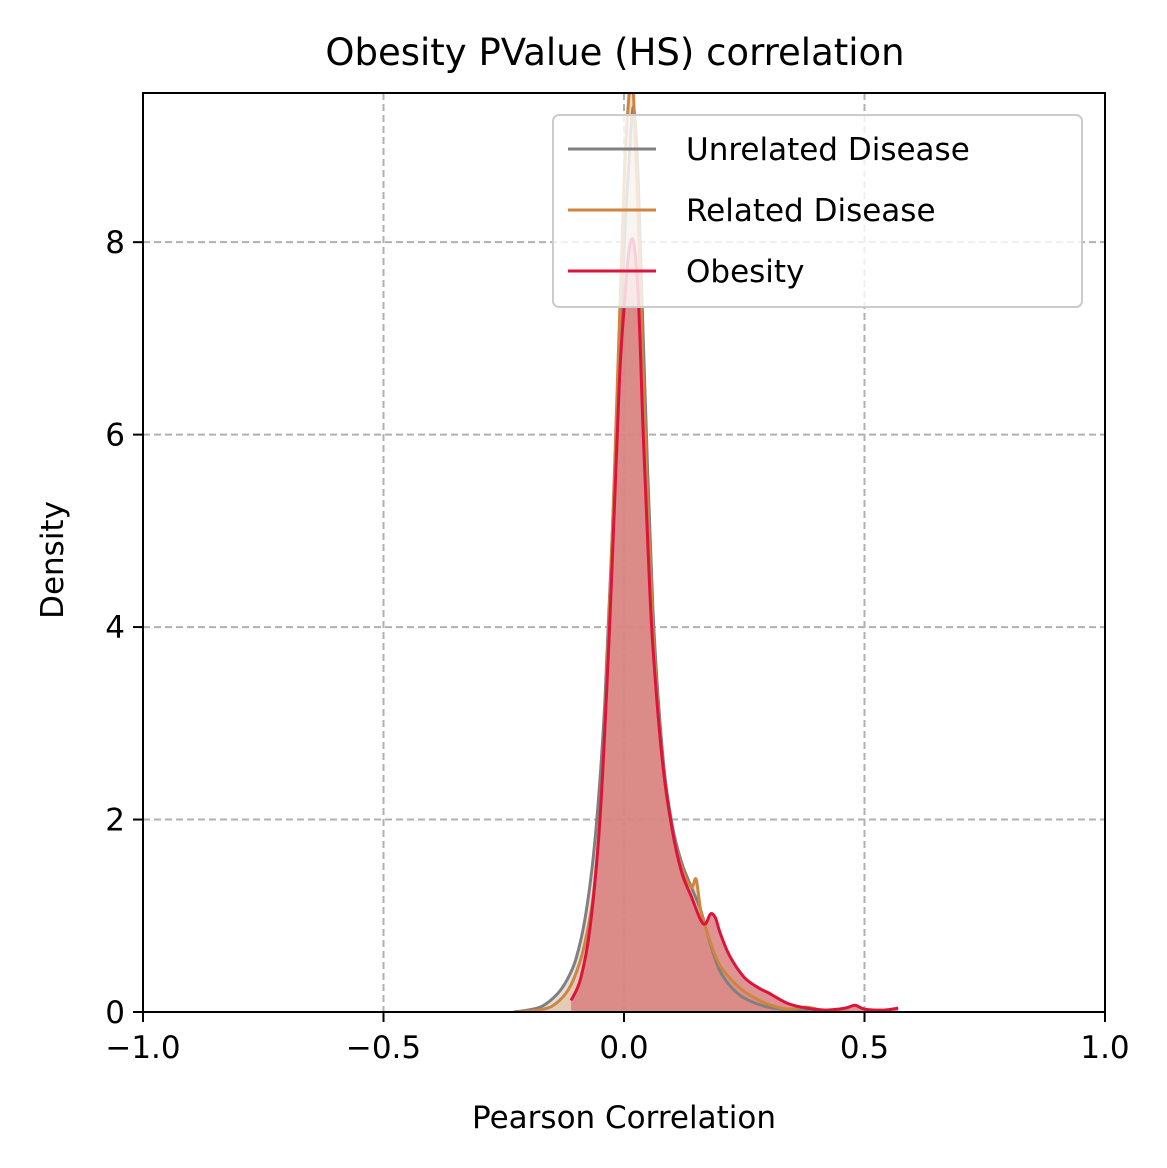  I want to click on x-axis-title: Pearson Correlation, so click(624, 1118).